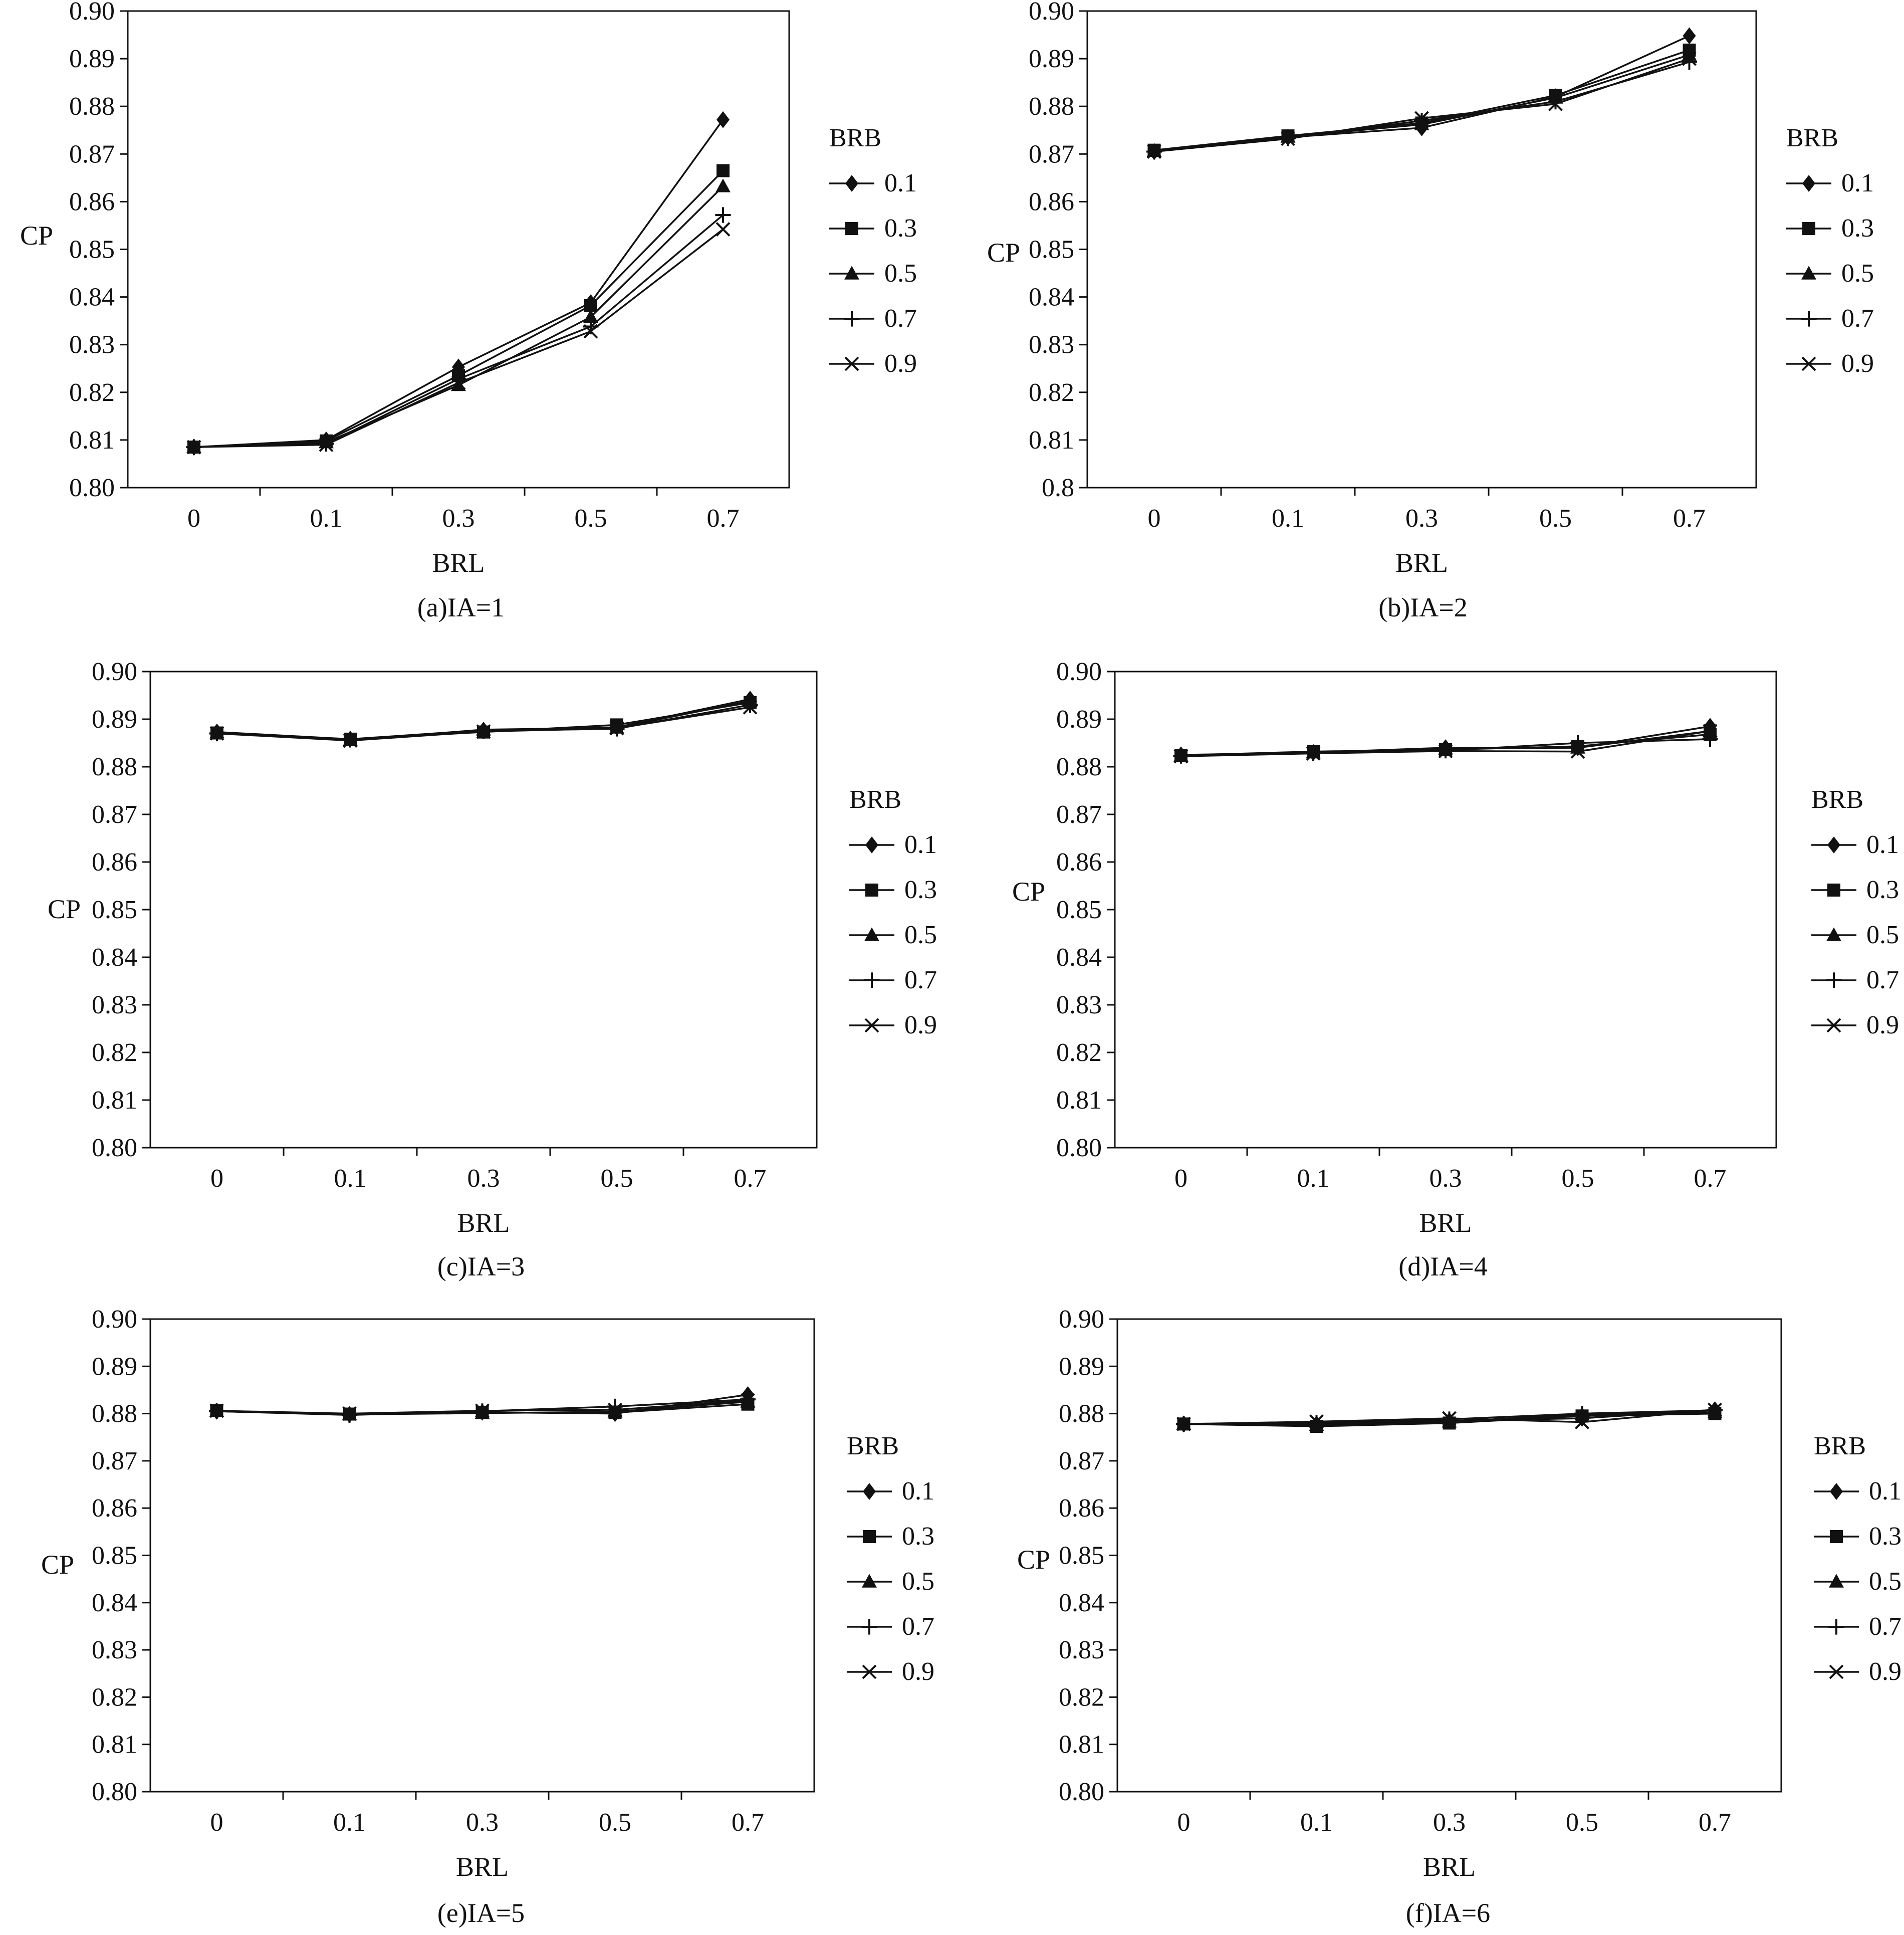 The height and width of the screenshot is (1935, 1904). What do you see at coordinates (748, 1822) in the screenshot?
I see `x-tick-label: 0.7` at bounding box center [748, 1822].